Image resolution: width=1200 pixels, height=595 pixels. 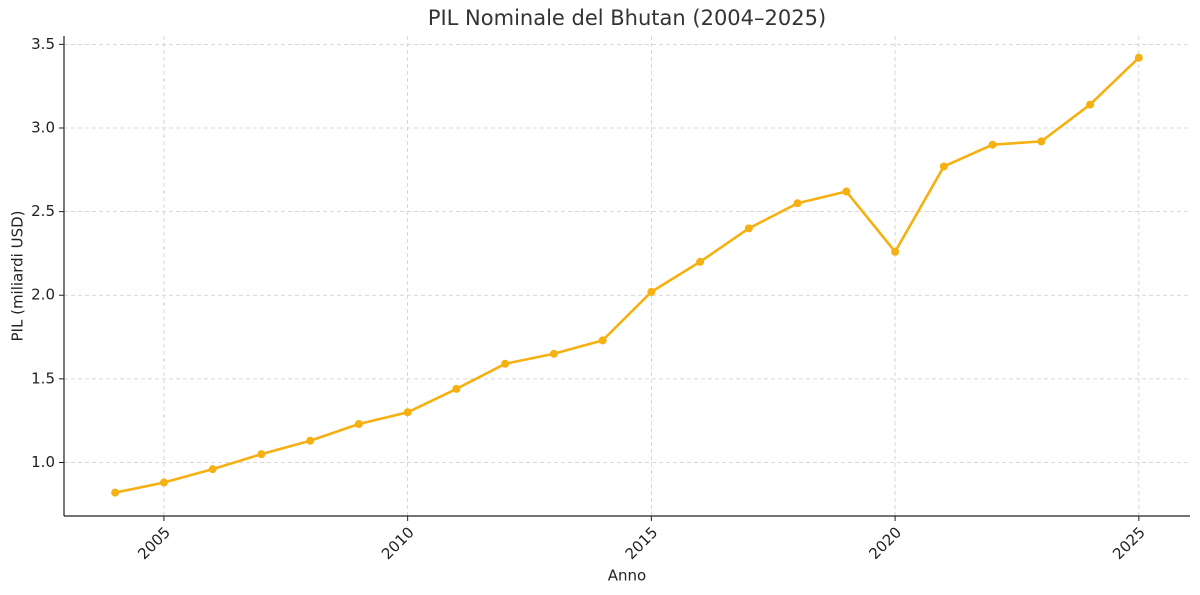 I want to click on y-tick-label: 2.5, so click(x=43, y=211).